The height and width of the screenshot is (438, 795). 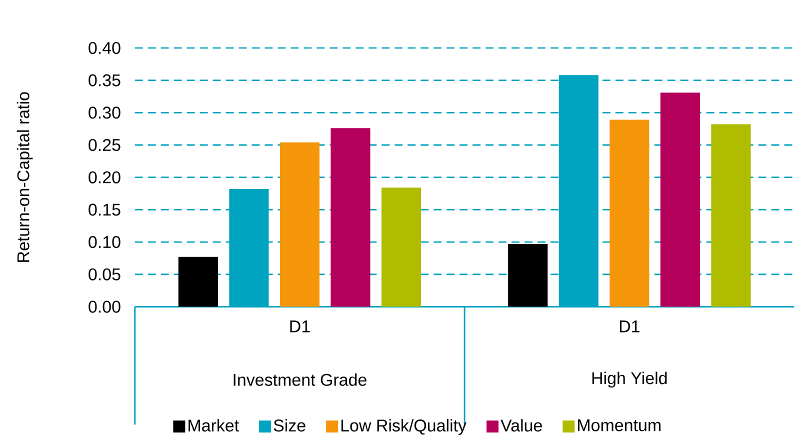 I want to click on legend-label: Low Risk/Quality, so click(x=403, y=427).